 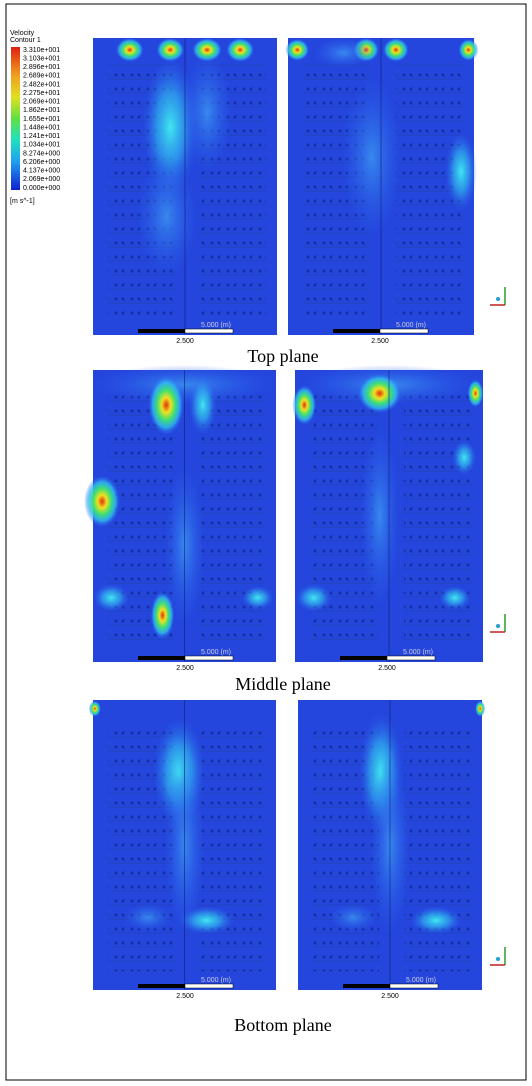 I want to click on legend-label: 2.482e+001, so click(x=41, y=84).